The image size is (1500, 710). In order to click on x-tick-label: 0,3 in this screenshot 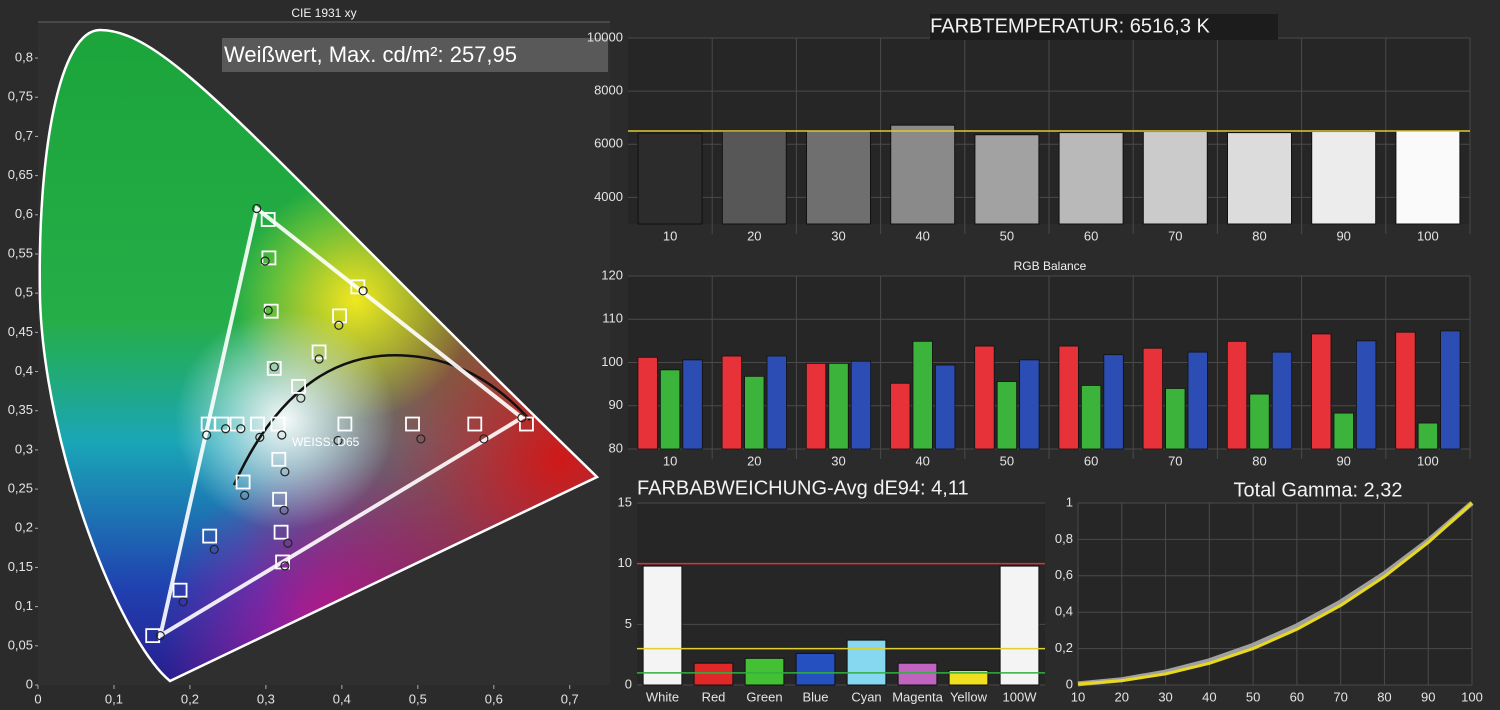, I will do `click(266, 698)`.